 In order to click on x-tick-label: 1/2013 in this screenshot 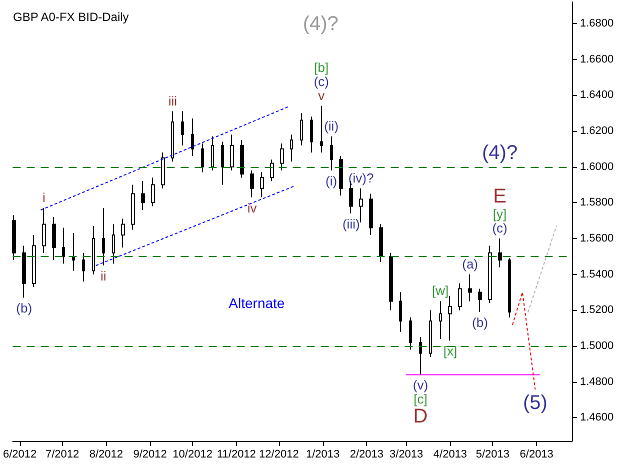, I will do `click(323, 454)`.